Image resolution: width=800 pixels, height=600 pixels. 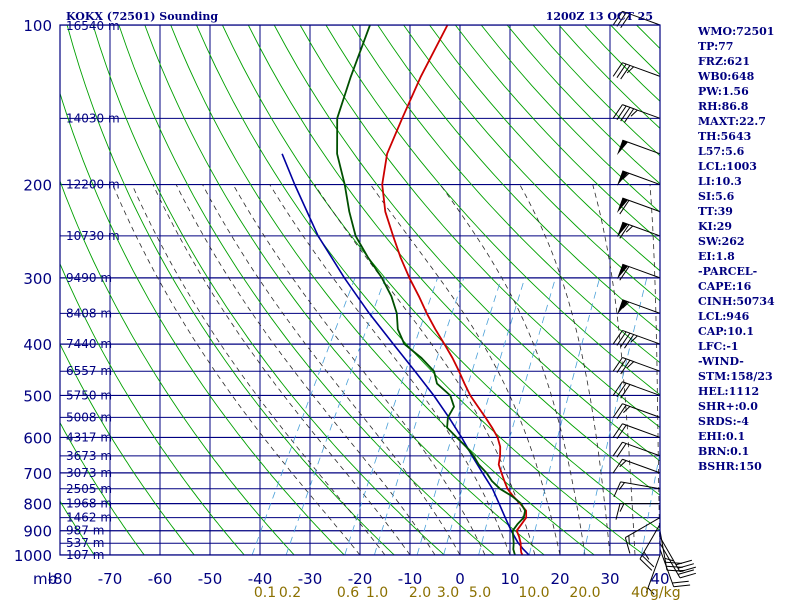 I want to click on stability-index: LFC:-1, so click(x=718, y=346).